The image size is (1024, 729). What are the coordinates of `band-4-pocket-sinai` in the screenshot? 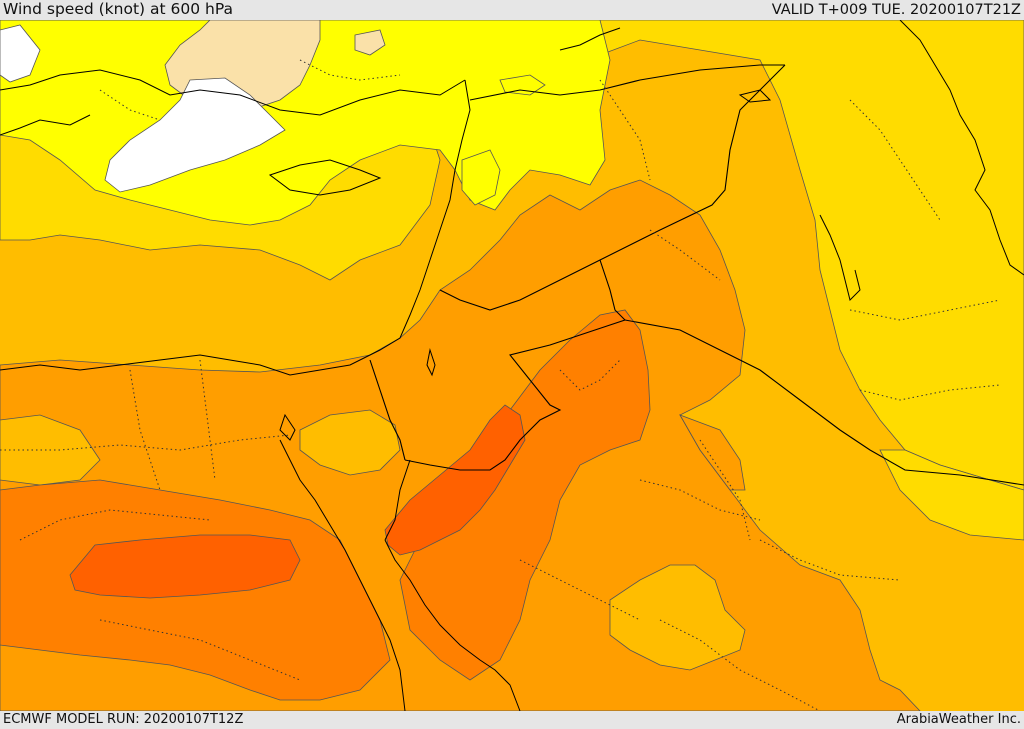 It's located at (350, 442).